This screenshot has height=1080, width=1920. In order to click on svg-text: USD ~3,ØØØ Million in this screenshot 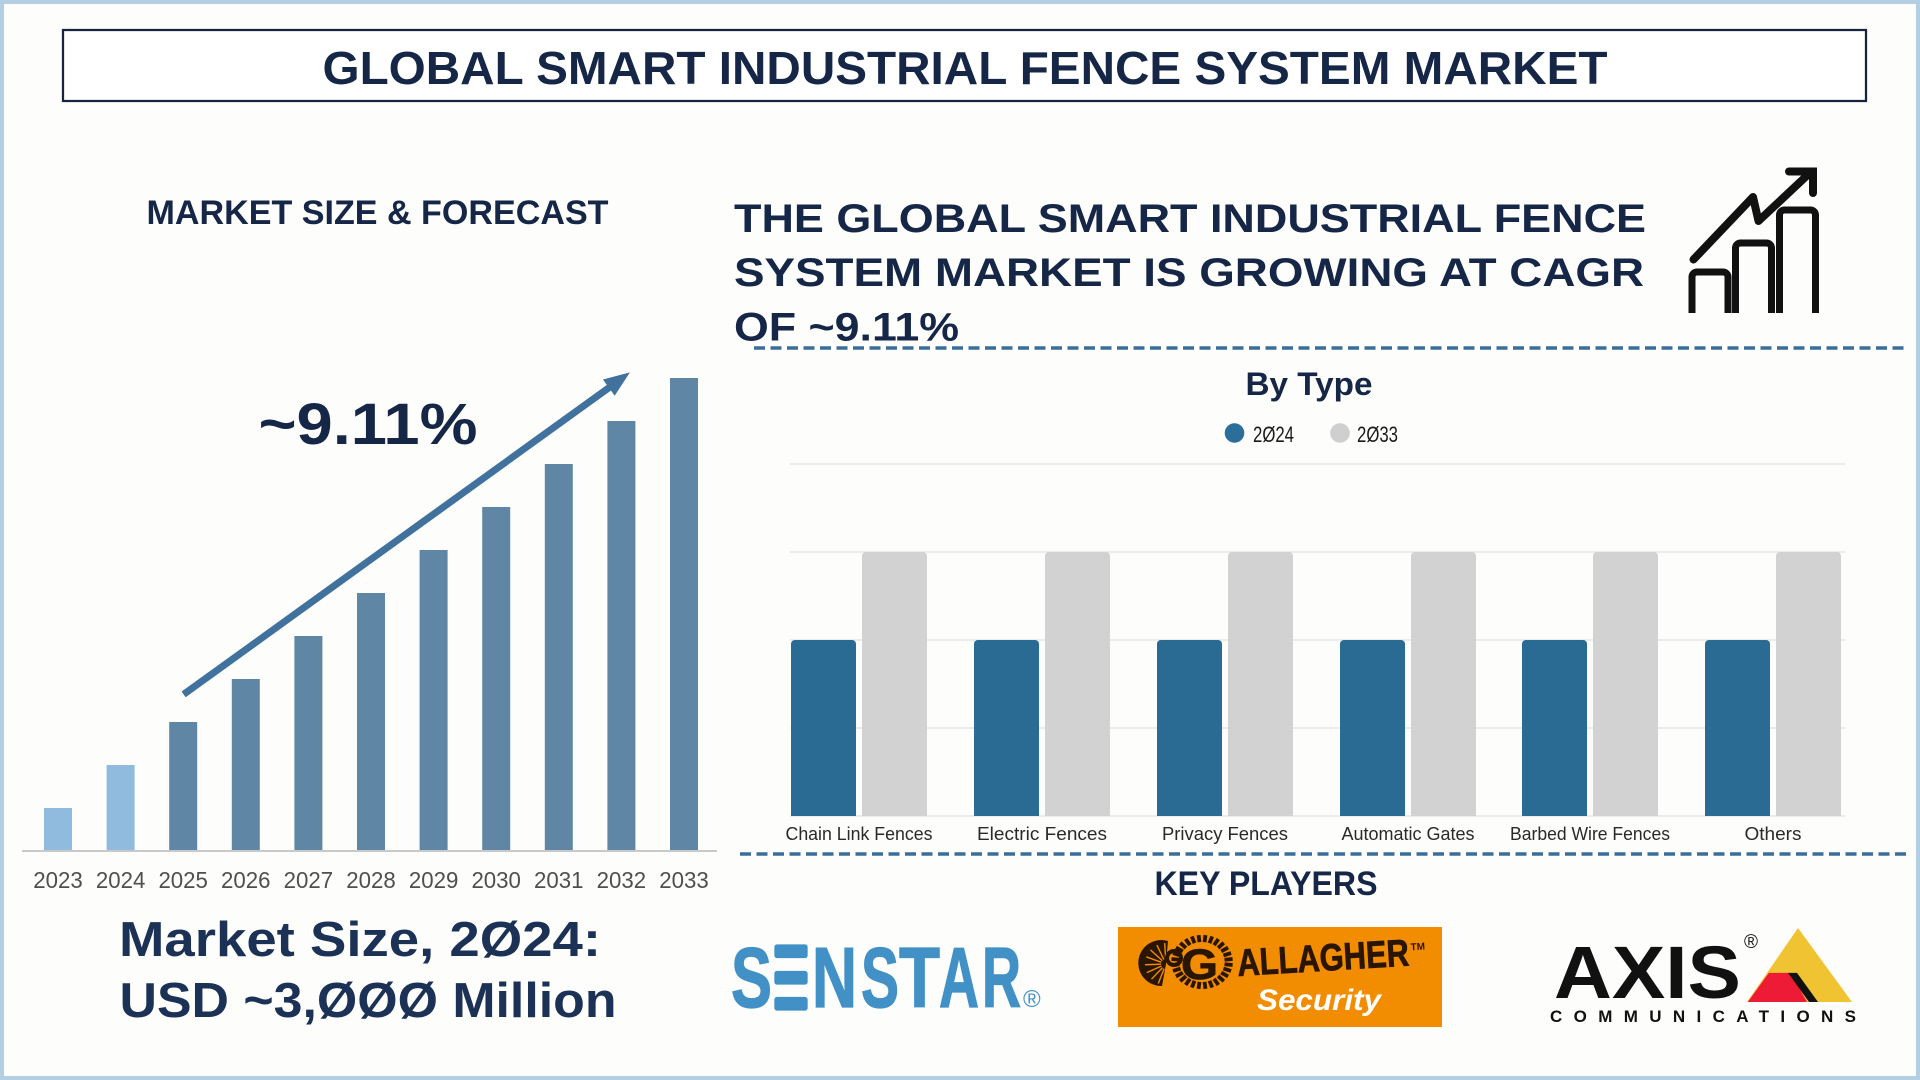, I will do `click(368, 1001)`.